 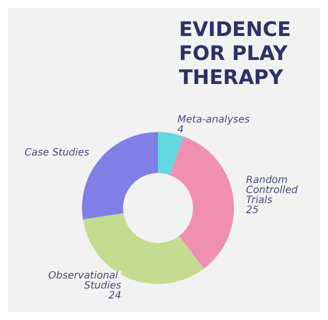 I want to click on data-label: 25, so click(x=252, y=210).